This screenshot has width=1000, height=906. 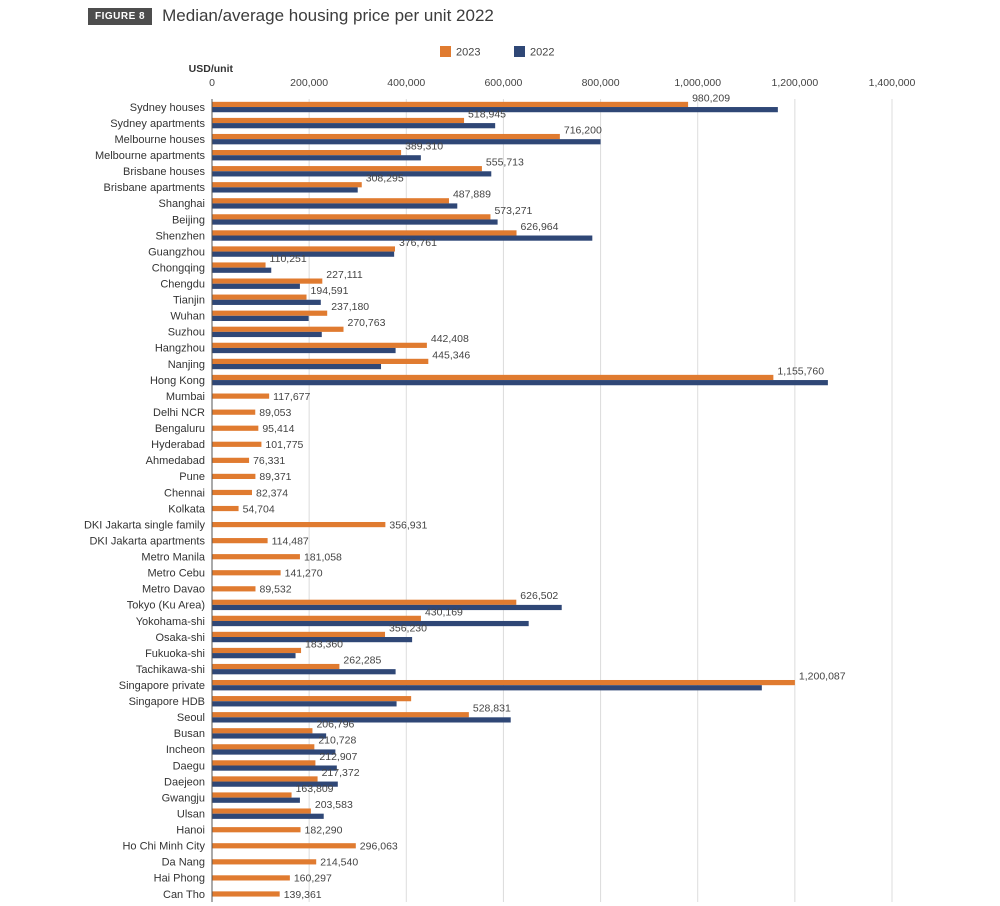 What do you see at coordinates (450, 339) in the screenshot?
I see `data-label: 442,408` at bounding box center [450, 339].